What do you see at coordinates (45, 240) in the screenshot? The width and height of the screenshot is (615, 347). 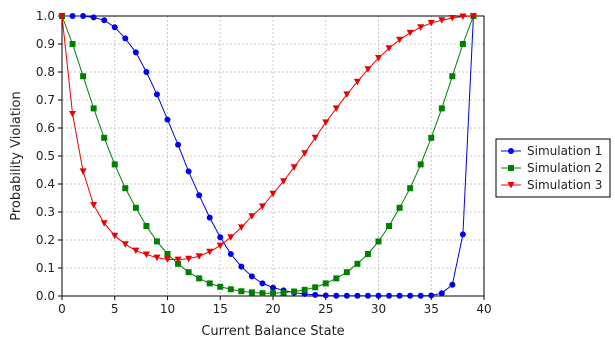 I see `y-tick-label: 0.2` at bounding box center [45, 240].